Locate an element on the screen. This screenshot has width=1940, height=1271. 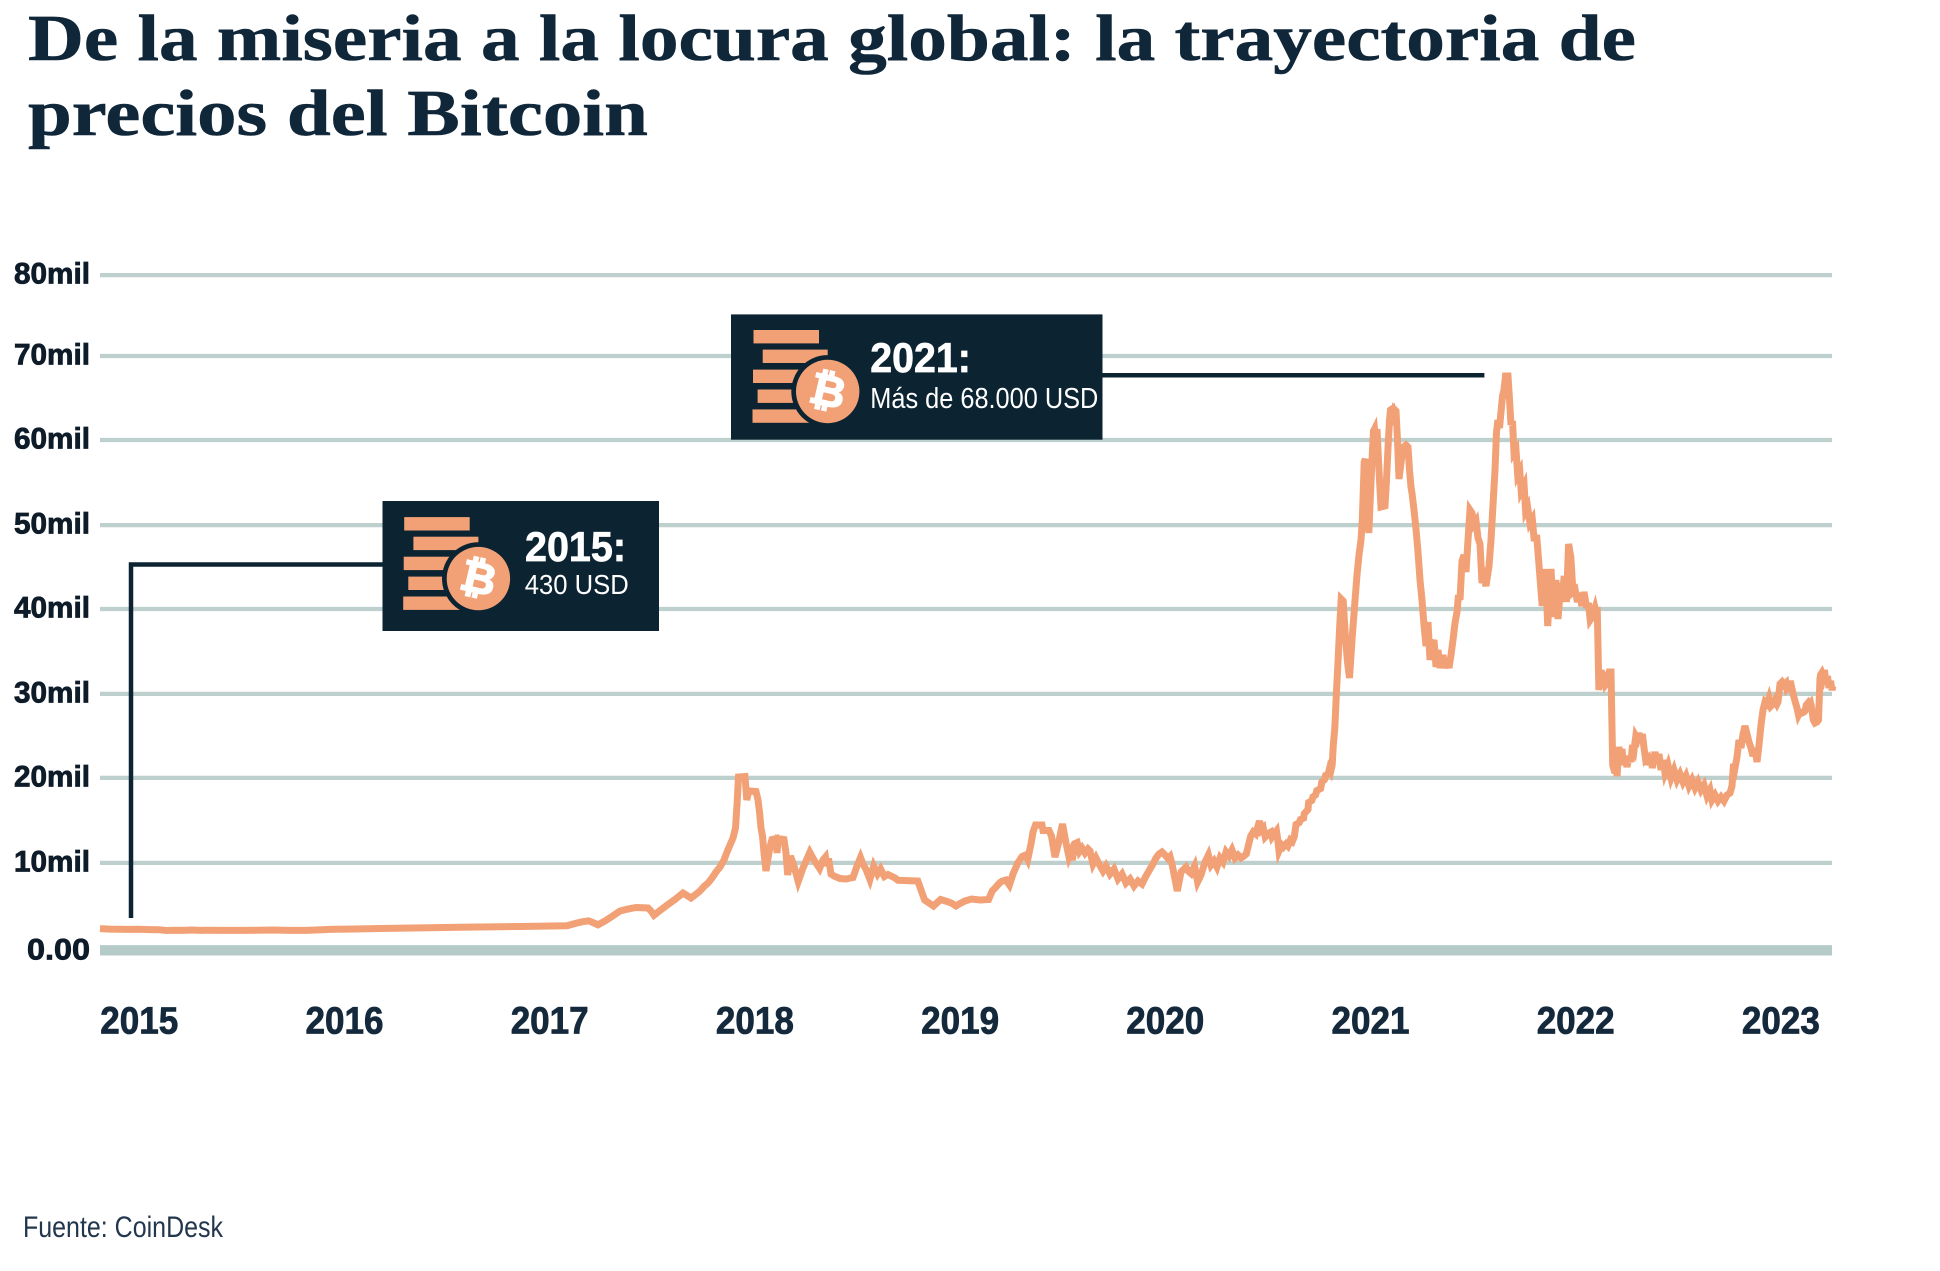
svg-text: 50mil is located at coordinates (52, 524).